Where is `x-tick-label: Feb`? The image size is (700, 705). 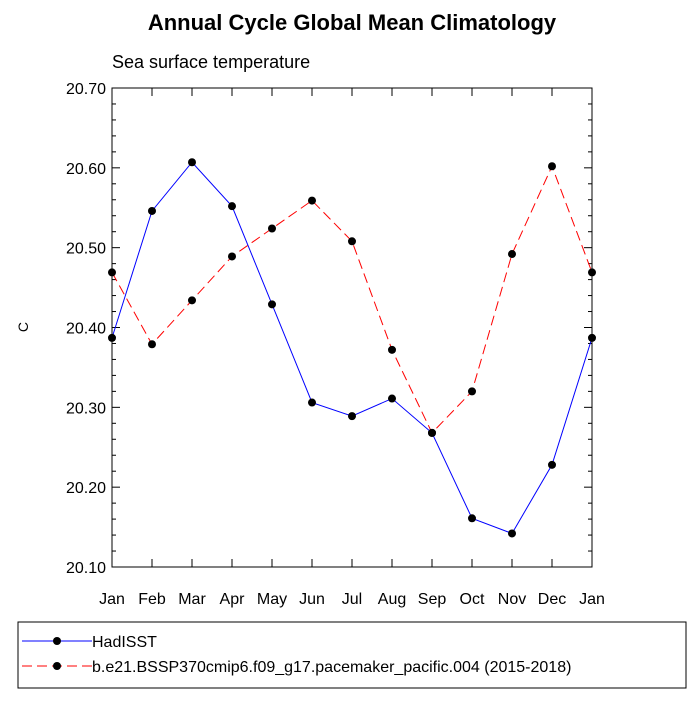
x-tick-label: Feb is located at coordinates (152, 599).